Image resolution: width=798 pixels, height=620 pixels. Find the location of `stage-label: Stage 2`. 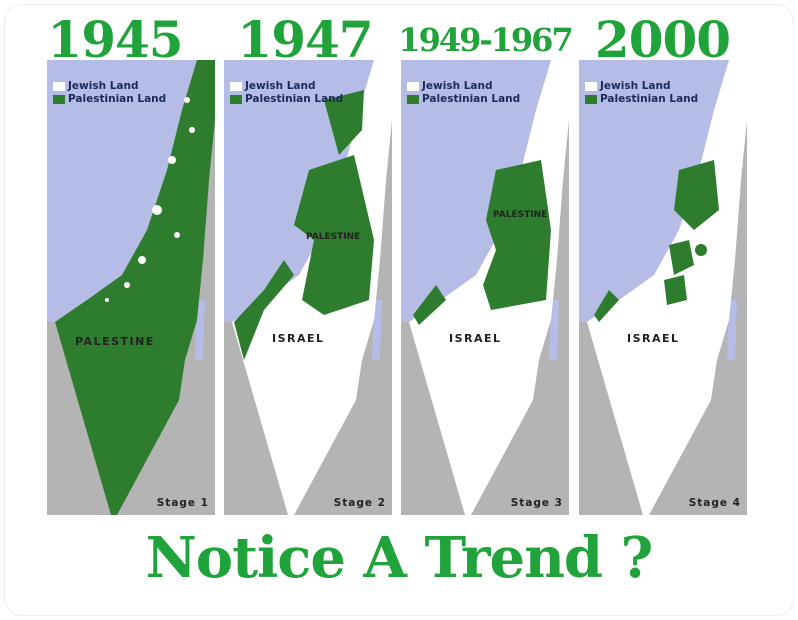

stage-label: Stage 2 is located at coordinates (359, 503).